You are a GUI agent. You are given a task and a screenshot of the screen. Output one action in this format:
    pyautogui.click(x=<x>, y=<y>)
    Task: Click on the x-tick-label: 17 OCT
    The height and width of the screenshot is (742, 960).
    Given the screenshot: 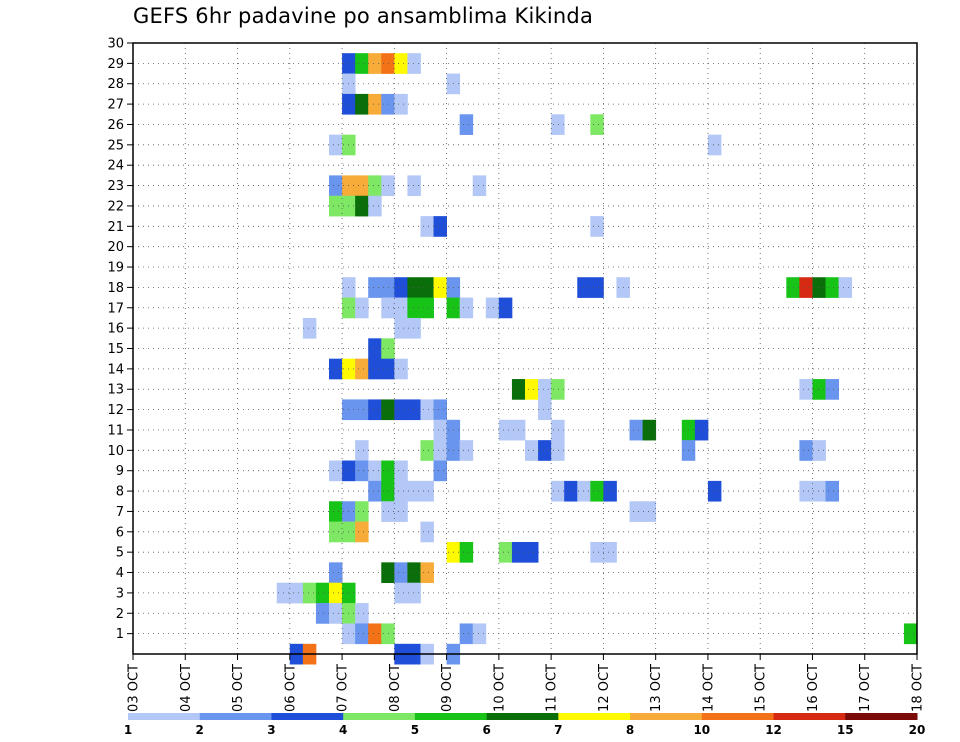 What is the action you would take?
    pyautogui.click(x=865, y=688)
    